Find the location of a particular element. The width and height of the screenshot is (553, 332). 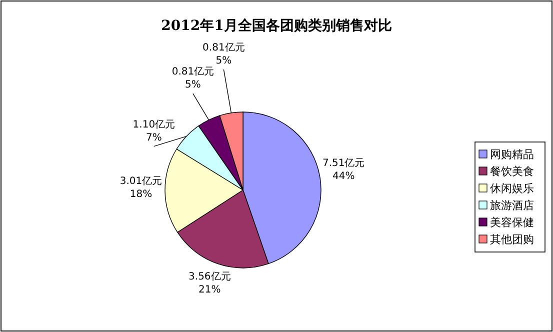

chart-title: 2012年1月全国各团购类别销售对比 is located at coordinates (276, 26).